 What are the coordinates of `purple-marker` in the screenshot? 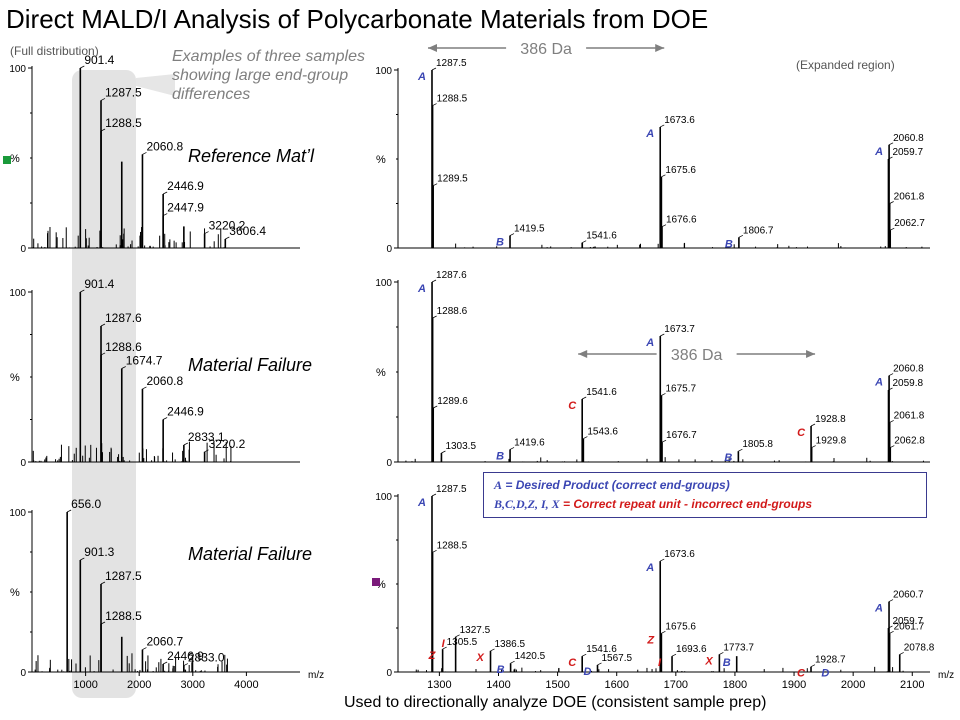 It's located at (376, 582).